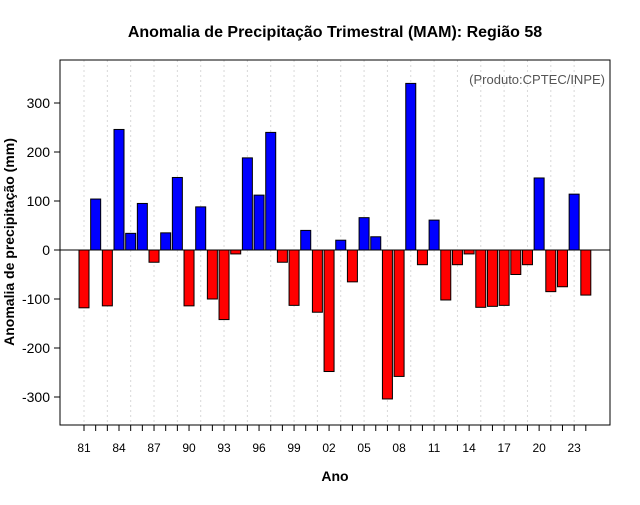 Image resolution: width=640 pixels, height=505 pixels. Describe the element at coordinates (539, 448) in the screenshot. I see `x-tick-label: 20` at that location.